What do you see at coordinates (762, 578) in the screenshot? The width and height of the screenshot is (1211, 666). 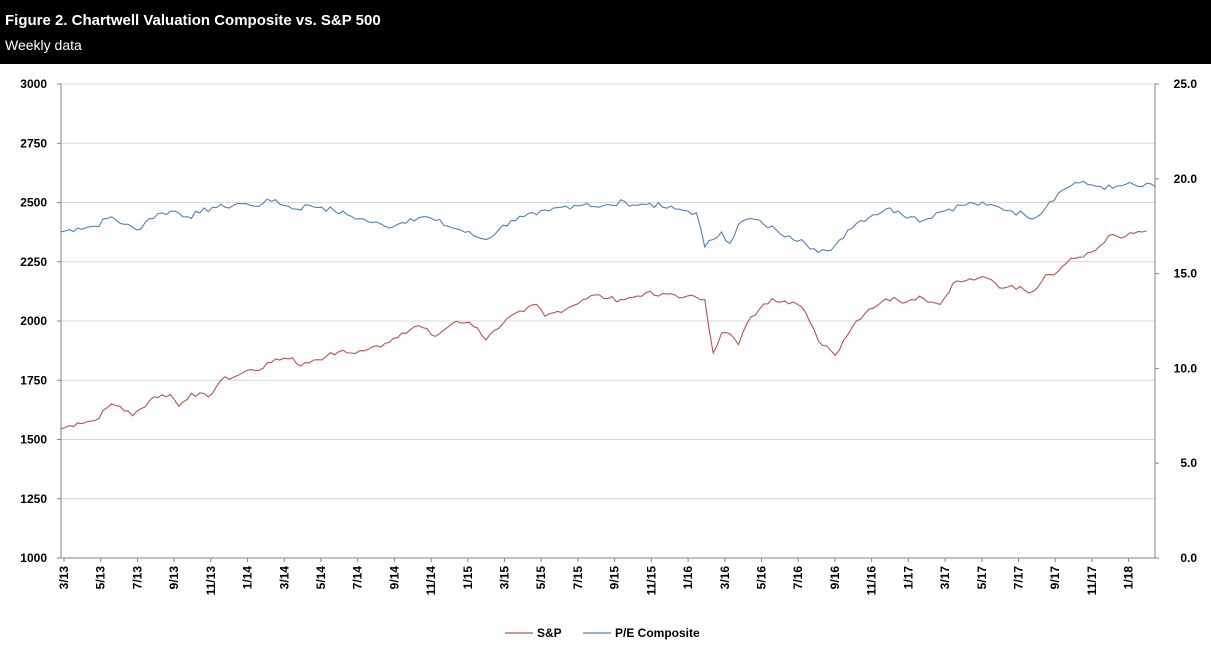 I see `x-tick-label: 5/16` at bounding box center [762, 578].